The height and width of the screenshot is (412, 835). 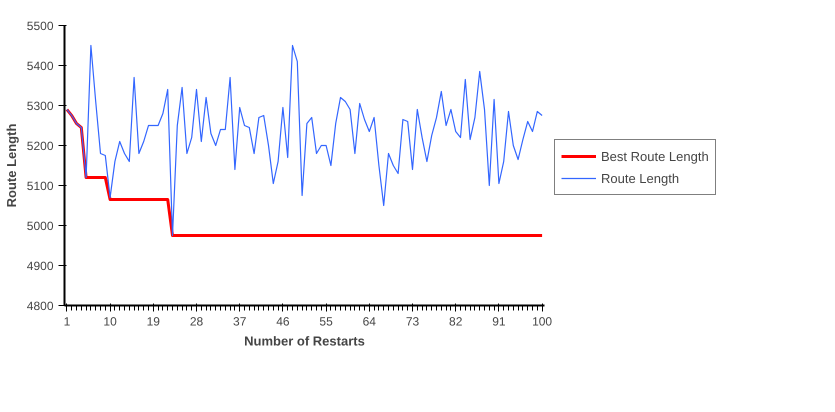 What do you see at coordinates (153, 321) in the screenshot?
I see `x-tick-label: 19` at bounding box center [153, 321].